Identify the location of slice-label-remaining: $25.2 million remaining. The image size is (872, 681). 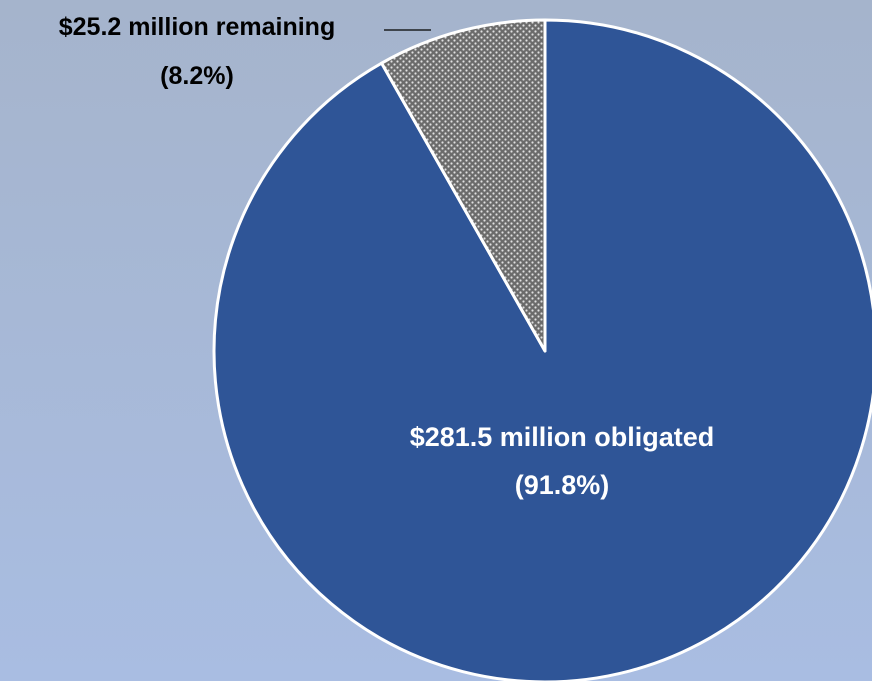
(197, 27).